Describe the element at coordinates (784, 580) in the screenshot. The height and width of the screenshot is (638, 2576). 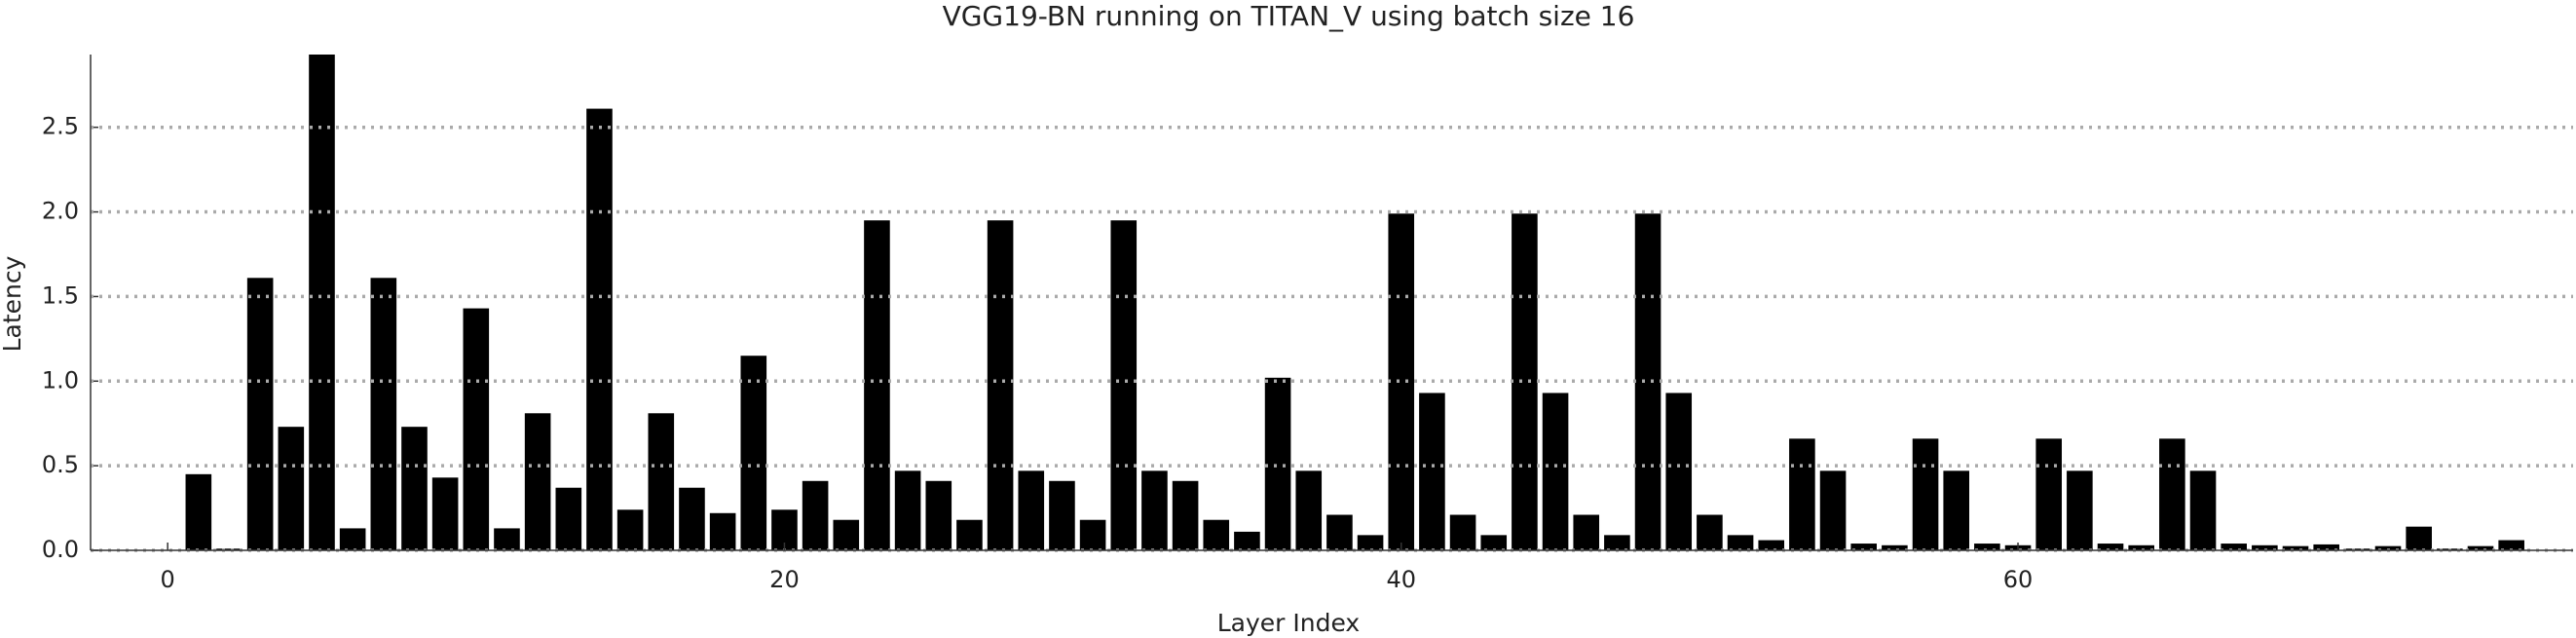
I see `x-tick-label: 20` at that location.